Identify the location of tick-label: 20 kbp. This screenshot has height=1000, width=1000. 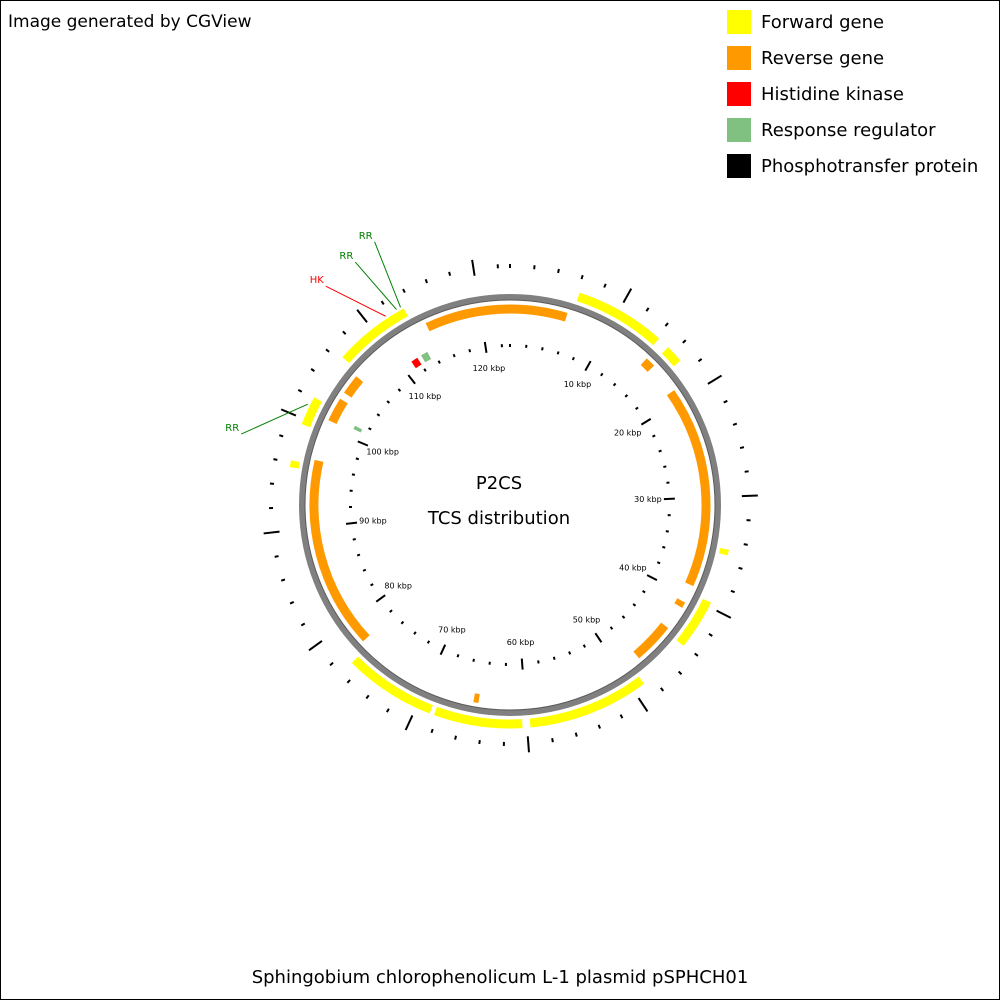
(628, 432).